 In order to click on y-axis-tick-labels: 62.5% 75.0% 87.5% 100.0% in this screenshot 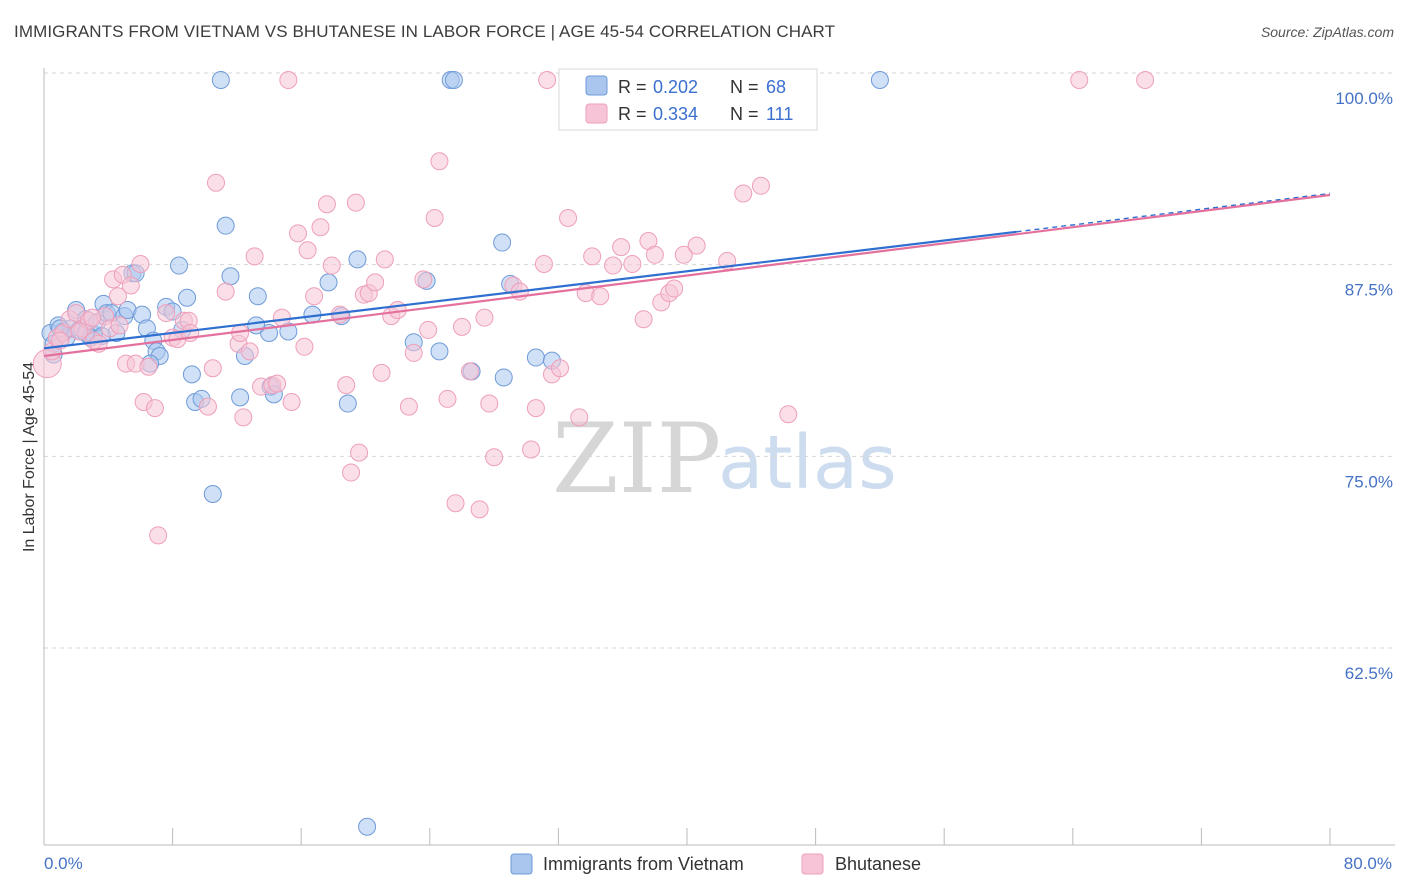, I will do `click(1364, 386)`.